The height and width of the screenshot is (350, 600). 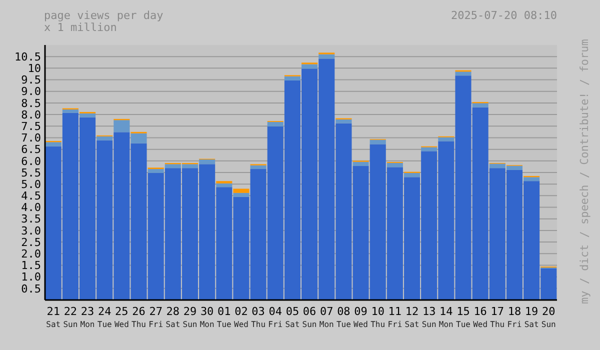 What do you see at coordinates (309, 317) in the screenshot?
I see `x-tick-label: 06 Sun` at bounding box center [309, 317].